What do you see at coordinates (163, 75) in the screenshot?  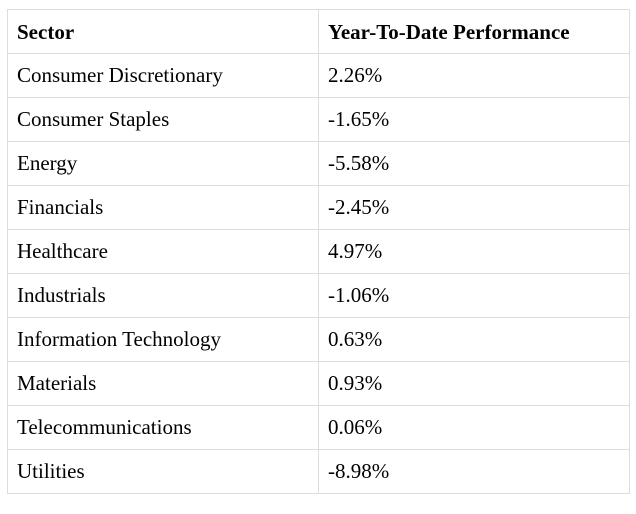 I see `sector-cell: Consumer Discretionary` at bounding box center [163, 75].